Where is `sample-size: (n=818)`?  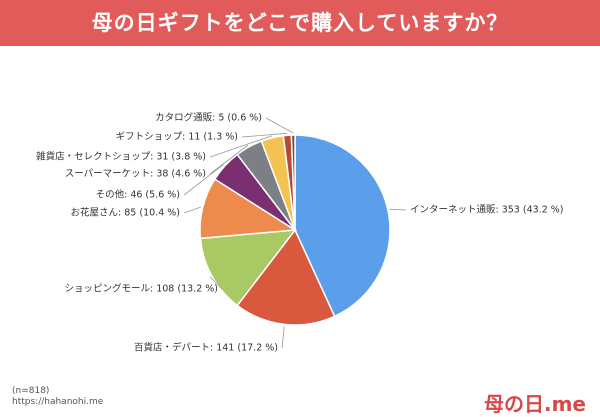 sample-size: (n=818) is located at coordinates (31, 391).